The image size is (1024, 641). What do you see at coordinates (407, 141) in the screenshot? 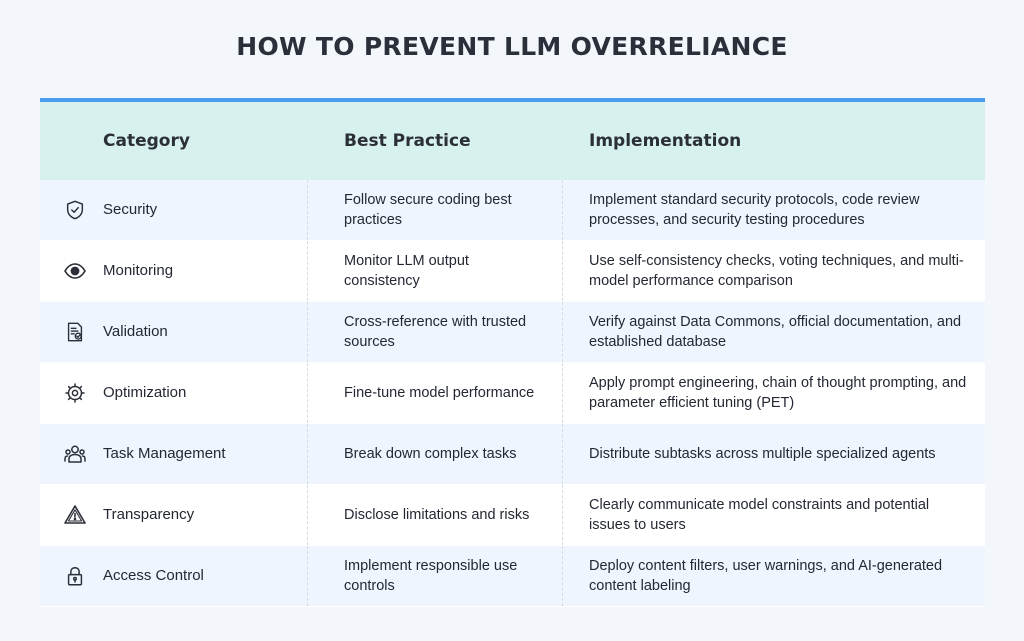
I see `header-best-practice: Best Practice` at bounding box center [407, 141].